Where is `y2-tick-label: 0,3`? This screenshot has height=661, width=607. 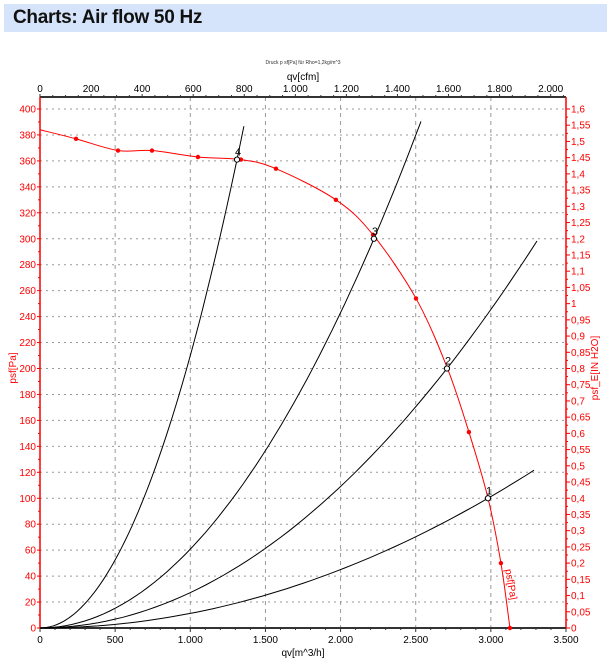
y2-tick-label: 0,3 is located at coordinates (578, 531).